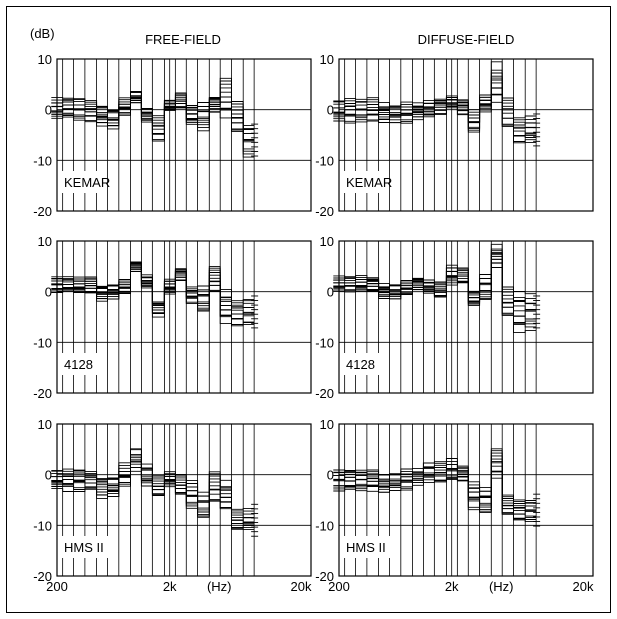 The height and width of the screenshot is (619, 617). I want to click on panel-3: 10 0 -10 -20 4128, so click(454, 317).